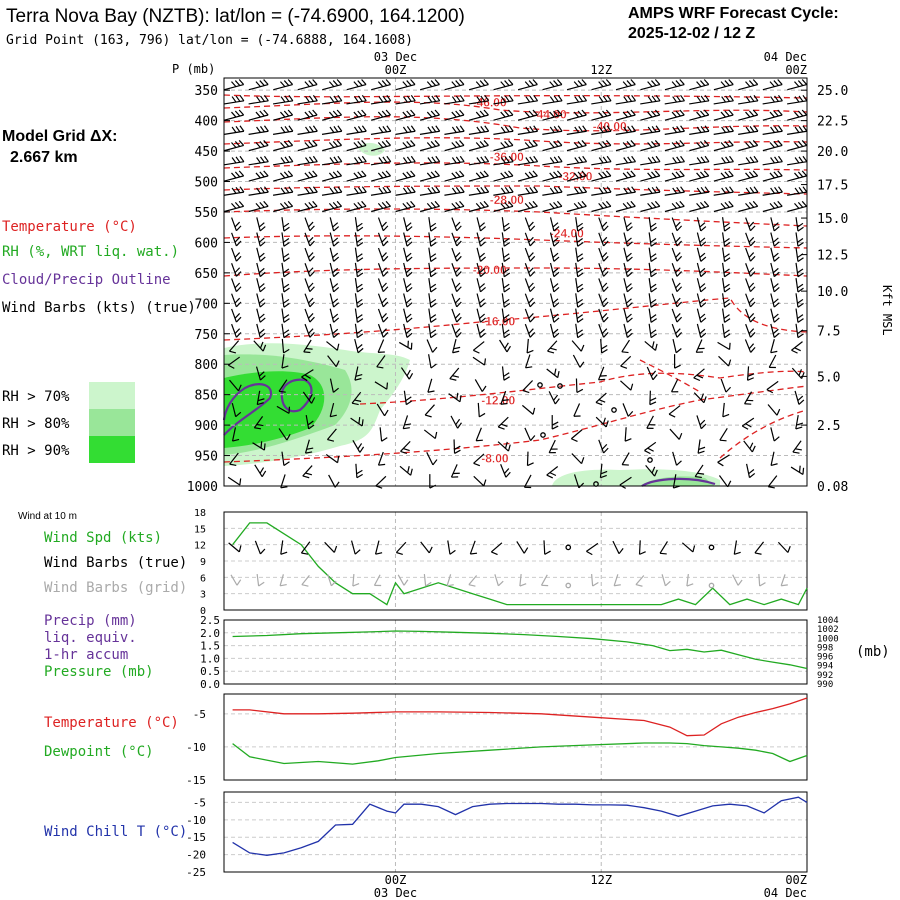 Image resolution: width=900 pixels, height=900 pixels. I want to click on precip-tick-label: 2.0, so click(210, 633).